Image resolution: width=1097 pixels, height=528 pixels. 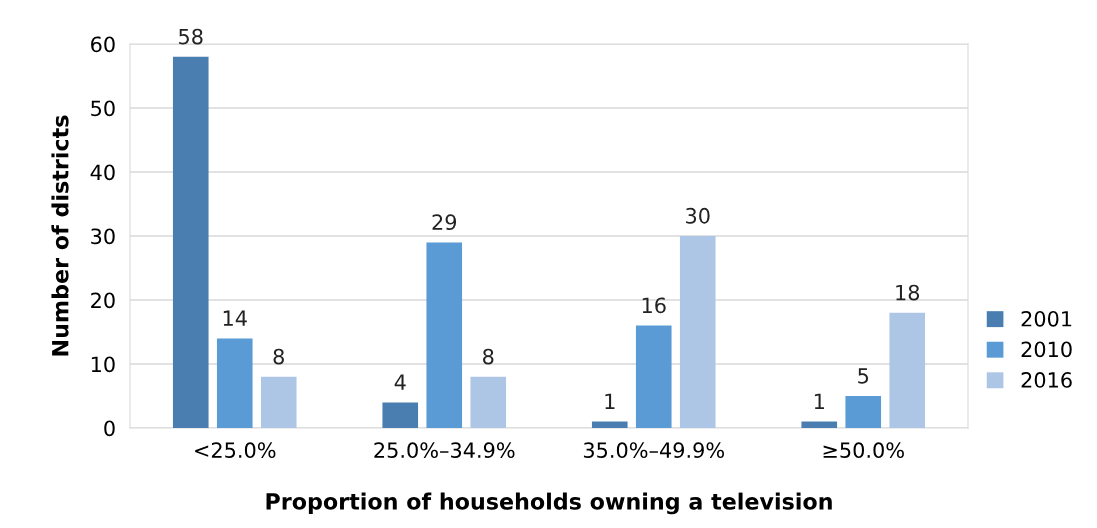 What do you see at coordinates (1046, 380) in the screenshot?
I see `legend-label: 2016` at bounding box center [1046, 380].